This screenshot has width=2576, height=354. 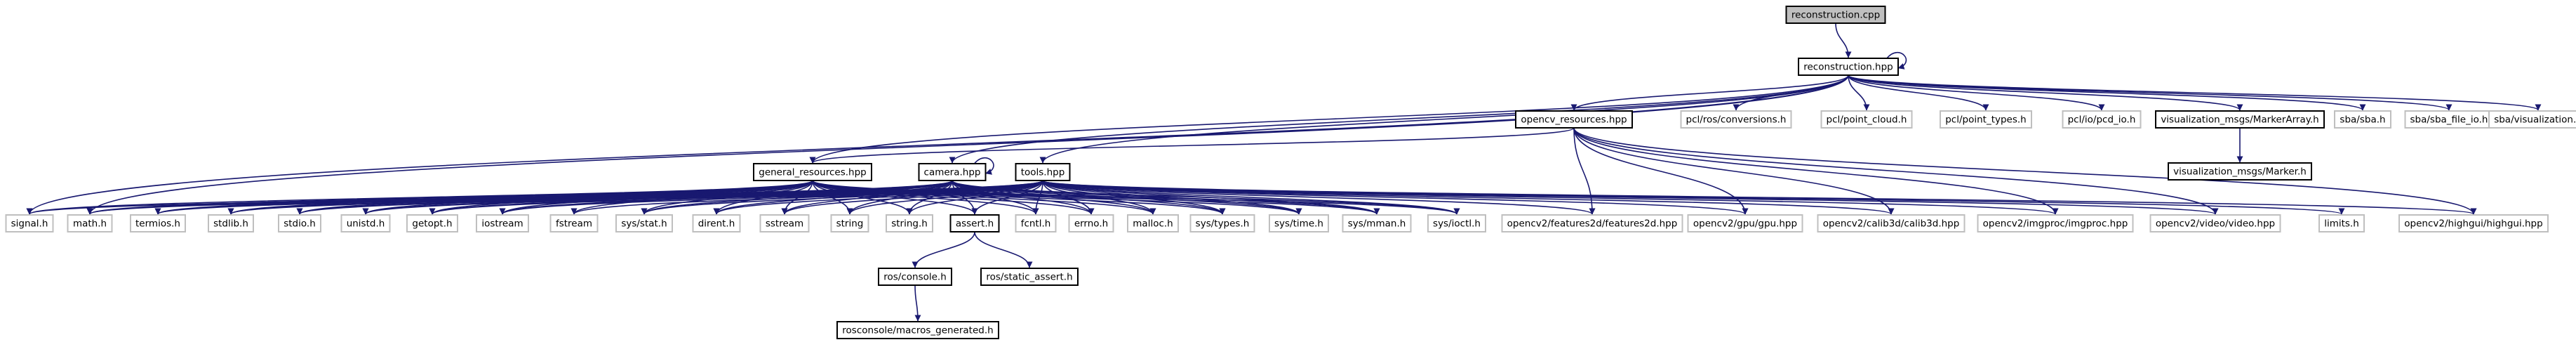 I want to click on node-label: getopt.h, so click(x=432, y=224).